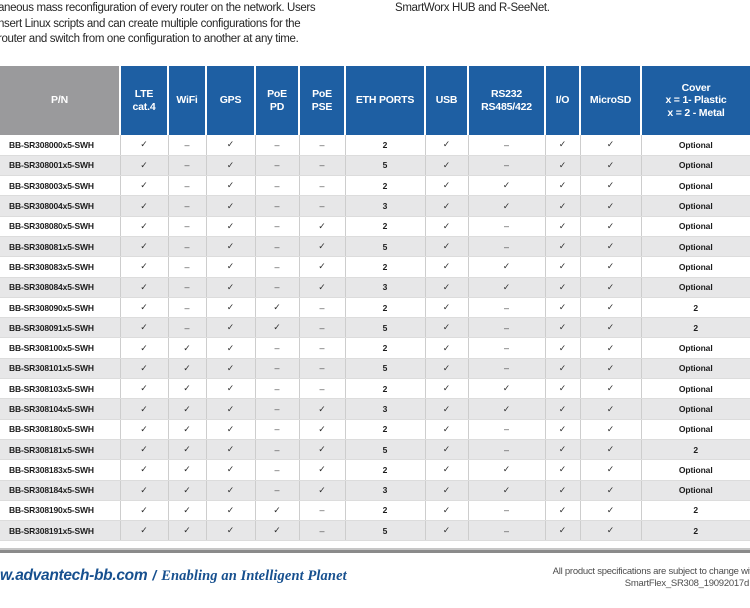  What do you see at coordinates (74, 575) in the screenshot?
I see `website-link: w.advantech-bb.com` at bounding box center [74, 575].